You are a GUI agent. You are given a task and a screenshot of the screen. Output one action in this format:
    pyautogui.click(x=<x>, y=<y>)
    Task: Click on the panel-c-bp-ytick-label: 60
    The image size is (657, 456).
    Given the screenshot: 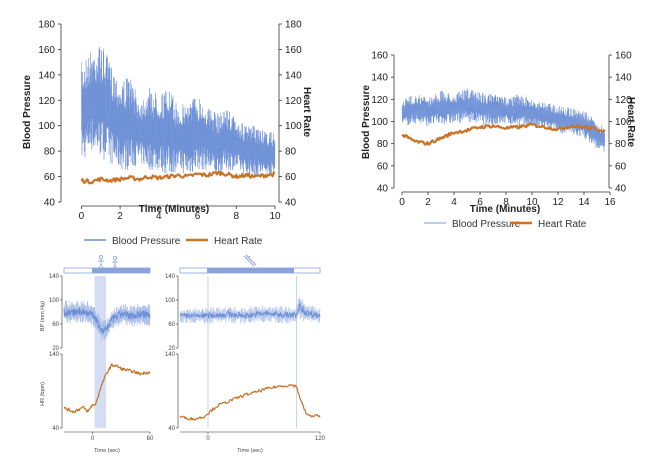 What is the action you would take?
    pyautogui.click(x=55, y=325)
    